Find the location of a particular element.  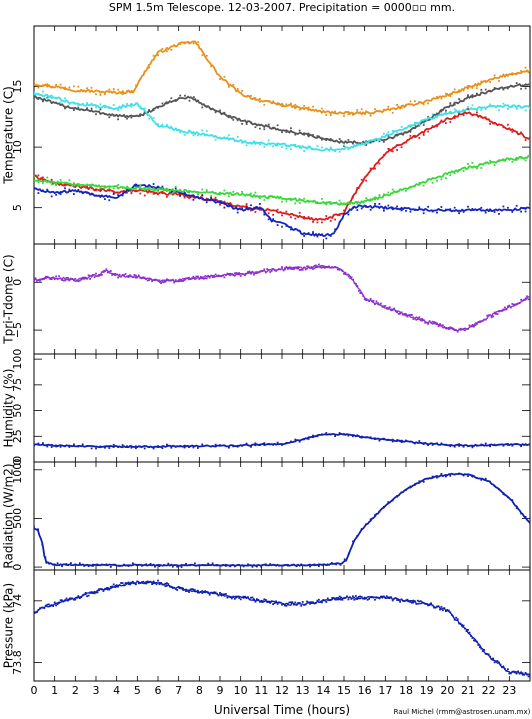

series-points is located at coordinates (282, 520).